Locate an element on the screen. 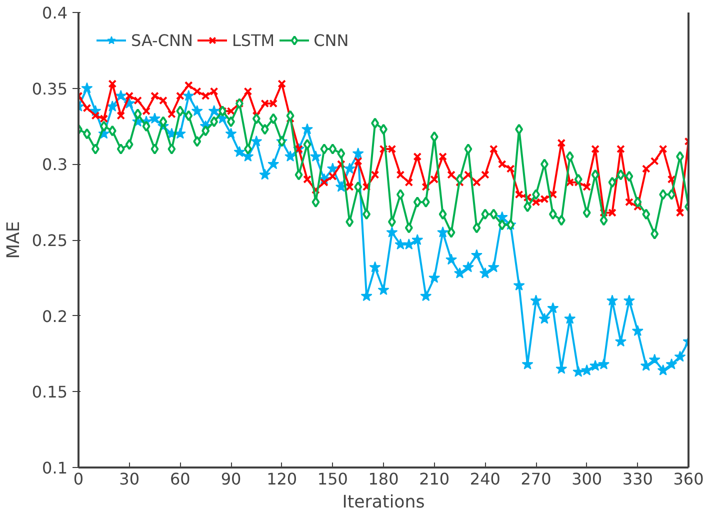 The height and width of the screenshot is (517, 705). y-tick-label: 0.3 is located at coordinates (55, 164).